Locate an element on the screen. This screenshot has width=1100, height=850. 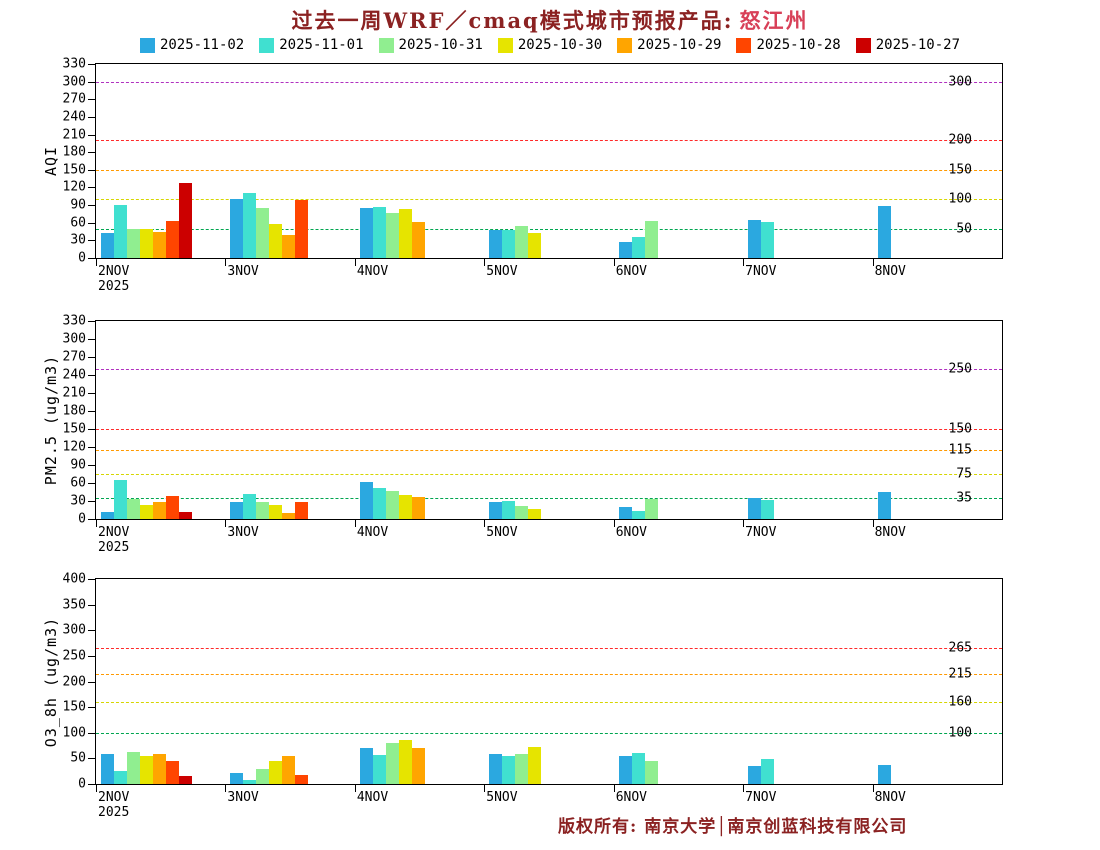
y-tick-label: 90 is located at coordinates (78, 465).